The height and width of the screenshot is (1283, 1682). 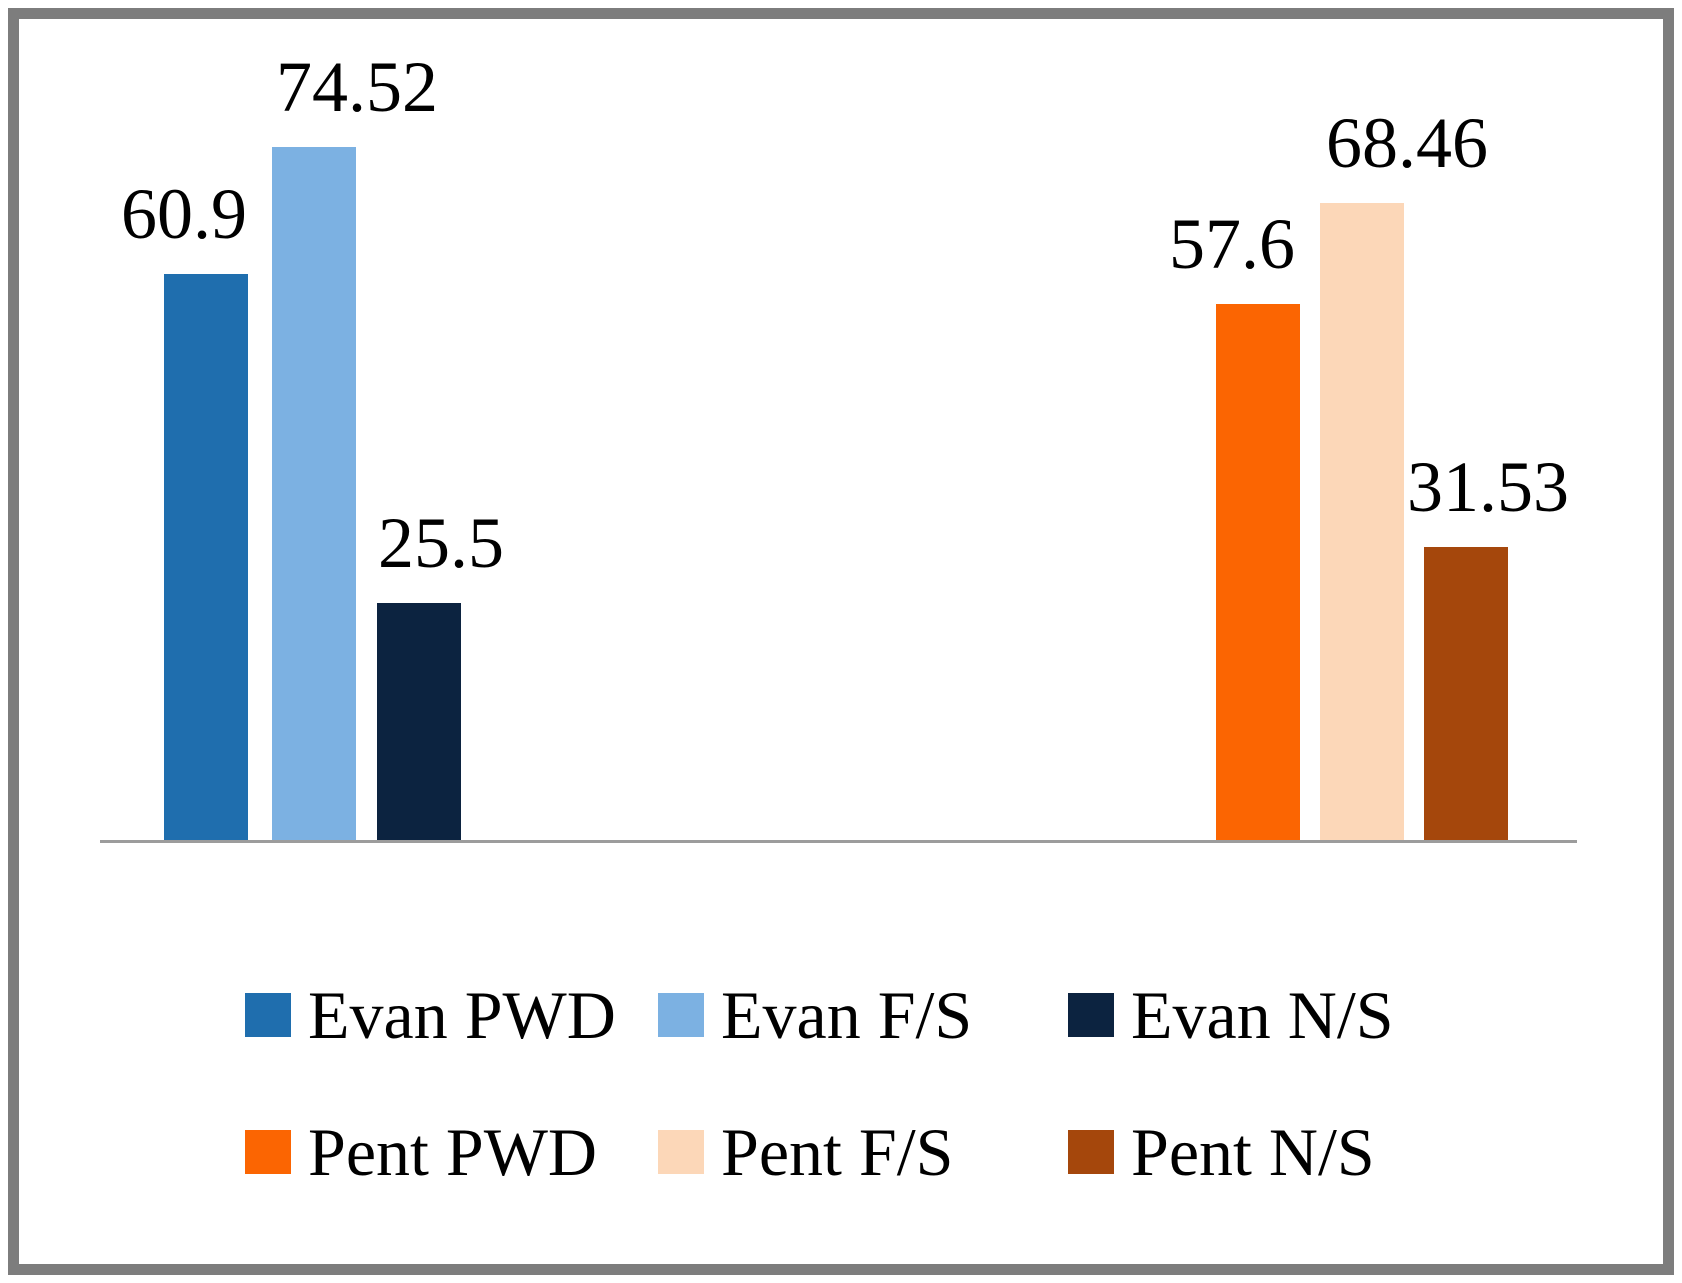 I want to click on legend-item-pent-f-s: Pent F/S, so click(x=805, y=1152).